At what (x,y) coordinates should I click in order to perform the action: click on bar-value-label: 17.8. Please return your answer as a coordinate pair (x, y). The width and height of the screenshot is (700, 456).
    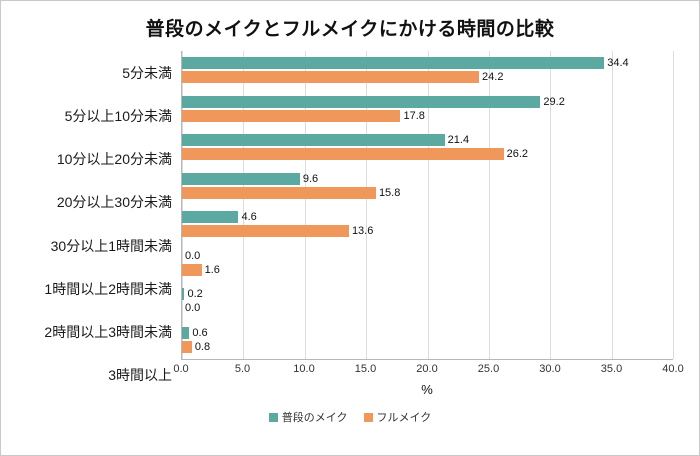
    Looking at the image, I should click on (414, 115).